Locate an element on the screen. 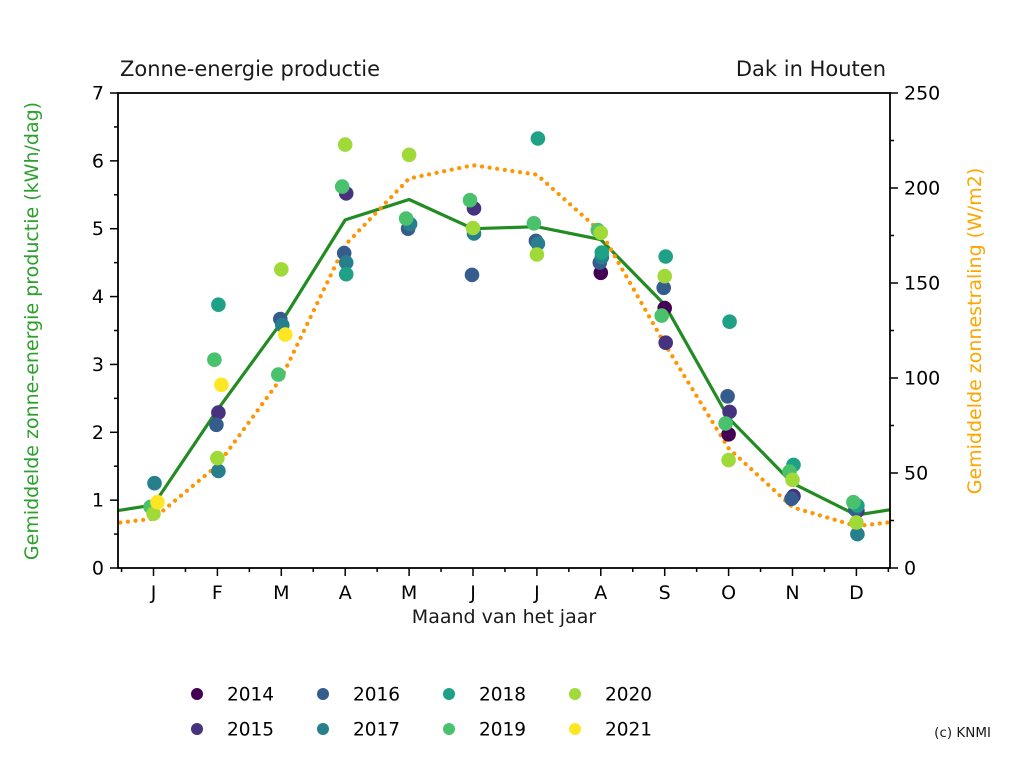  legend-item-2017: 2017 is located at coordinates (358, 730).